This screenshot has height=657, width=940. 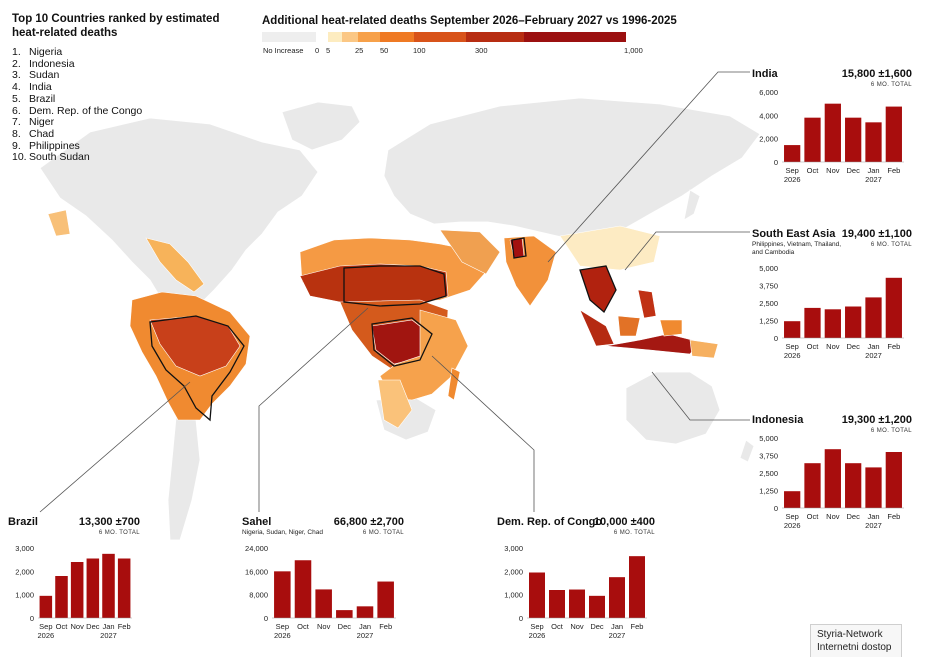 What do you see at coordinates (256, 548) in the screenshot?
I see `y-tick-label: 24,000` at bounding box center [256, 548].